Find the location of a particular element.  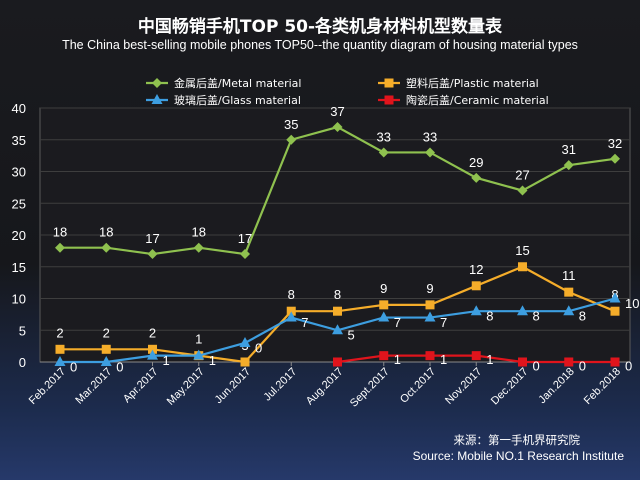

data-label: 31 is located at coordinates (569, 149).